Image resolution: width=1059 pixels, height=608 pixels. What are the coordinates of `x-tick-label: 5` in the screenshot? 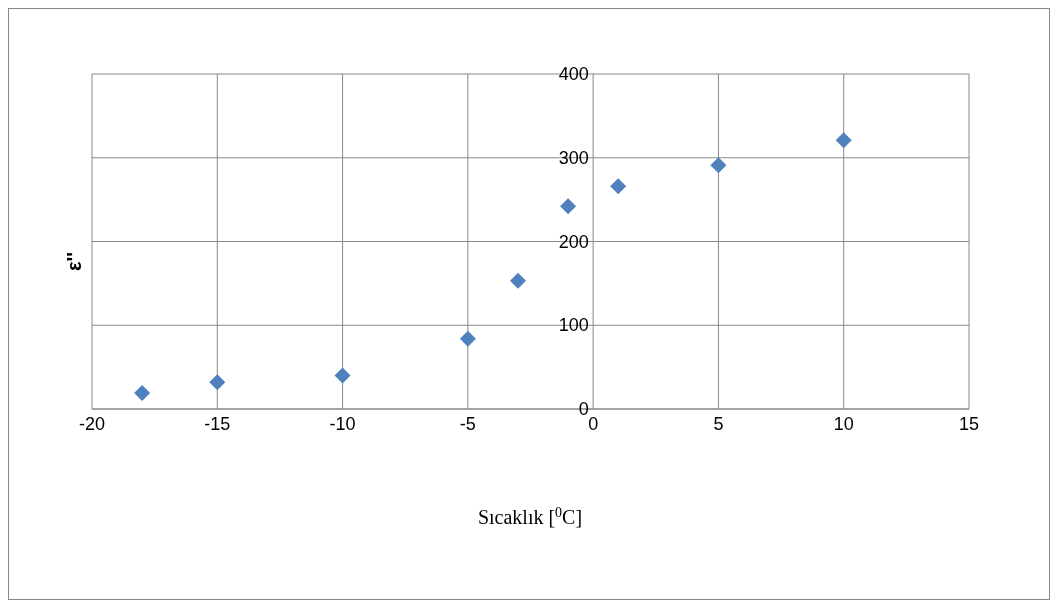 It's located at (718, 423).